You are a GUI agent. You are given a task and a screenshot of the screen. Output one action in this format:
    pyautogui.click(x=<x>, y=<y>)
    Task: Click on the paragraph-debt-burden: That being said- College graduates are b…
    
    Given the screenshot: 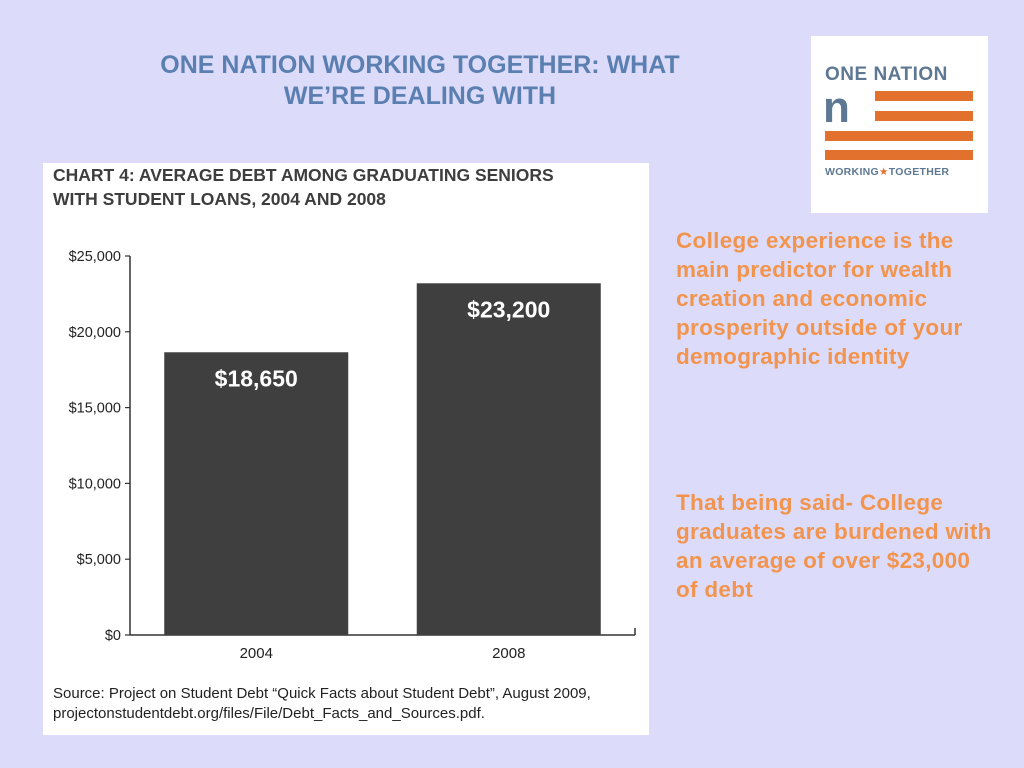 What is the action you would take?
    pyautogui.click(x=834, y=546)
    